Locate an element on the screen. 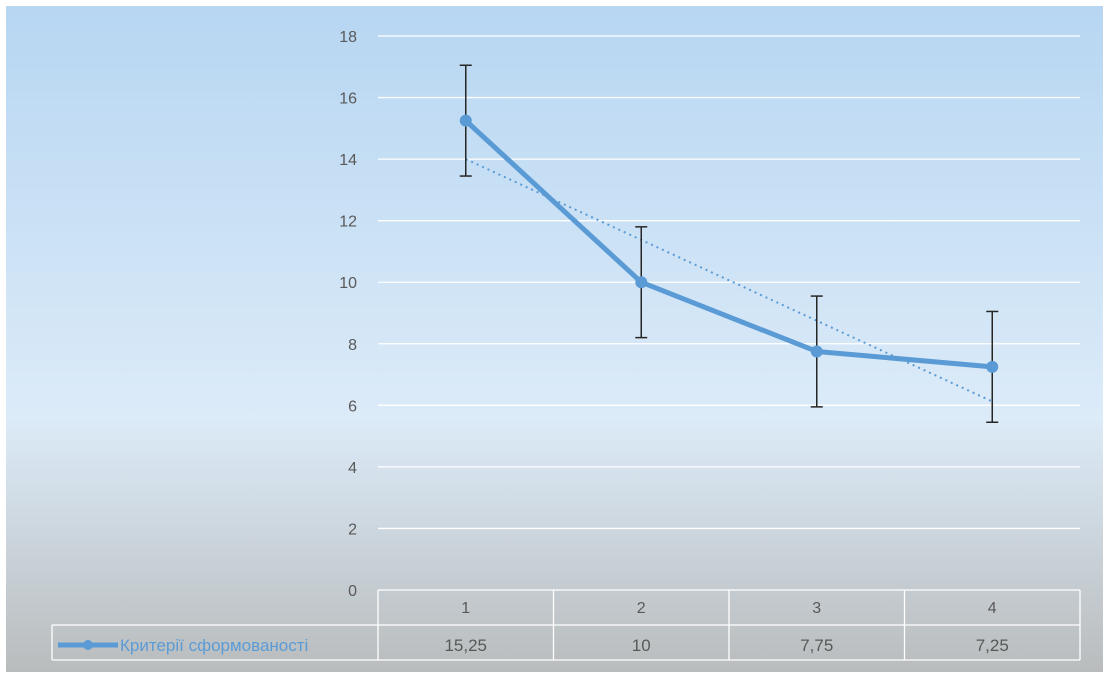 The width and height of the screenshot is (1109, 685). y-tick-label: 10 is located at coordinates (348, 283).